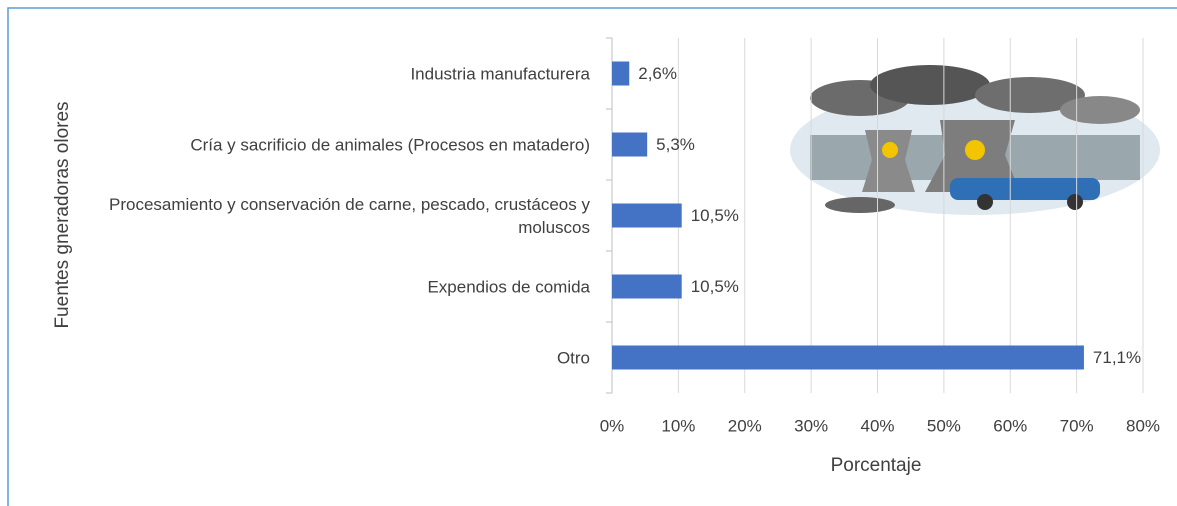 This screenshot has height=506, width=1177. Describe the element at coordinates (657, 73) in the screenshot. I see `value-label: 2,6%` at that location.